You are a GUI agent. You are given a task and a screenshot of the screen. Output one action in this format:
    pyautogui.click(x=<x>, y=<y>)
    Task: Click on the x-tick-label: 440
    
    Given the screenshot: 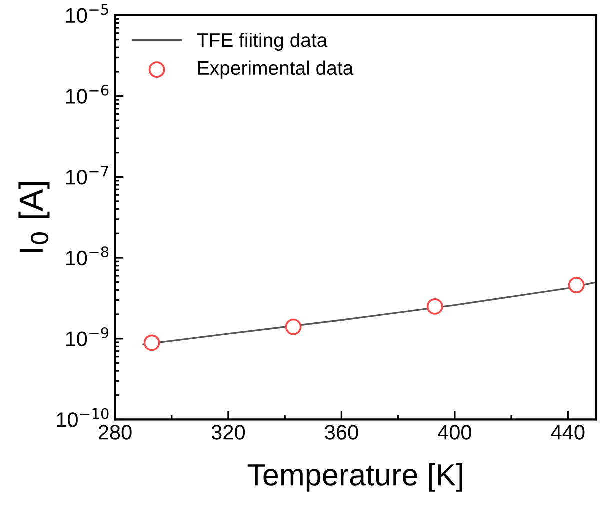 What is the action you would take?
    pyautogui.click(x=568, y=432)
    